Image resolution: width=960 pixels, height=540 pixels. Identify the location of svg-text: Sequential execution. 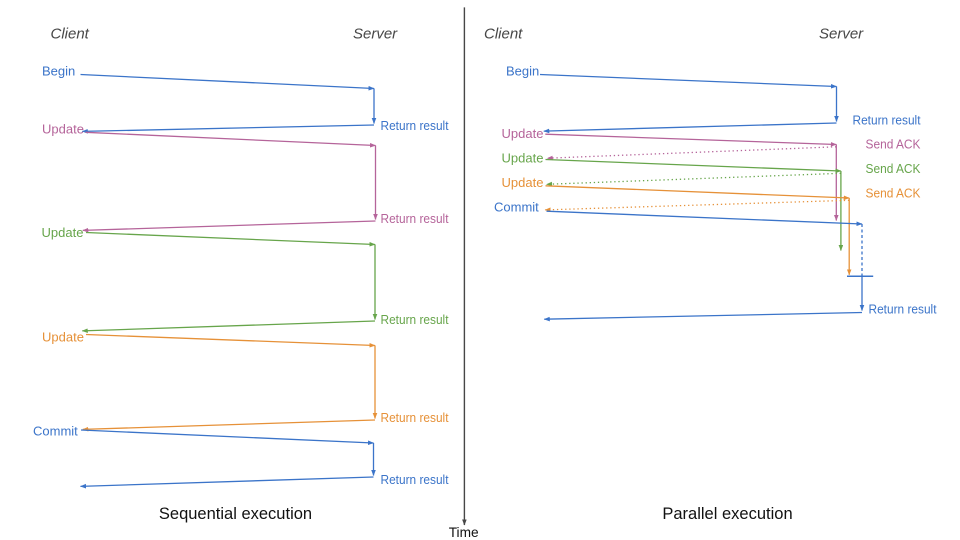
(235, 514).